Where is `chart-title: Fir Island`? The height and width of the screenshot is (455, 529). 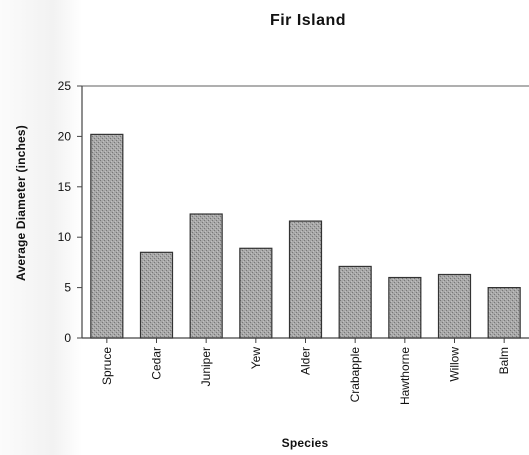
chart-title: Fir Island is located at coordinates (308, 20).